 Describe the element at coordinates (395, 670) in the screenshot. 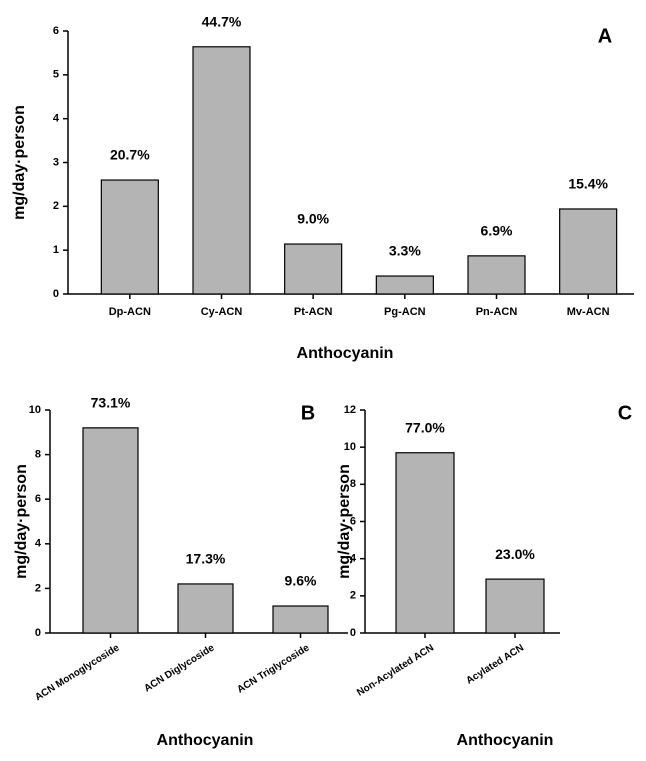

I see `x-tick-label: Non-Acylated ACN` at that location.